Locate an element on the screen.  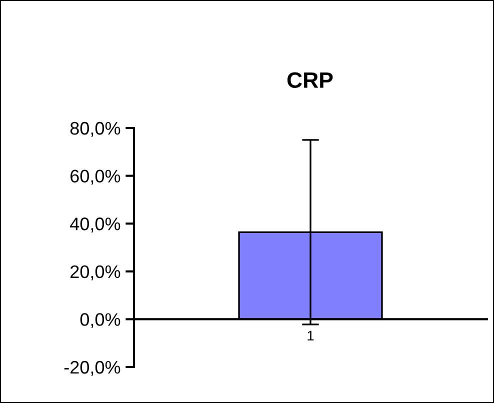
y-tick-label: -20,0% is located at coordinates (92, 368).